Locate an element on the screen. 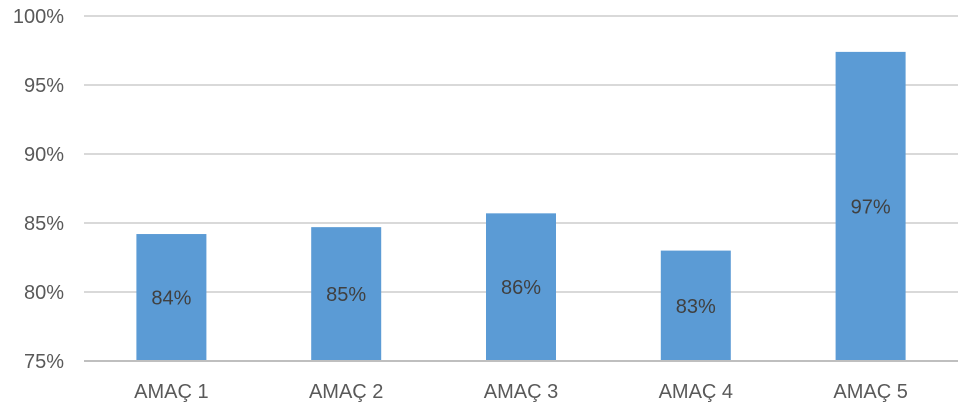  x-category-label: AMAÇ 5 is located at coordinates (870, 392).